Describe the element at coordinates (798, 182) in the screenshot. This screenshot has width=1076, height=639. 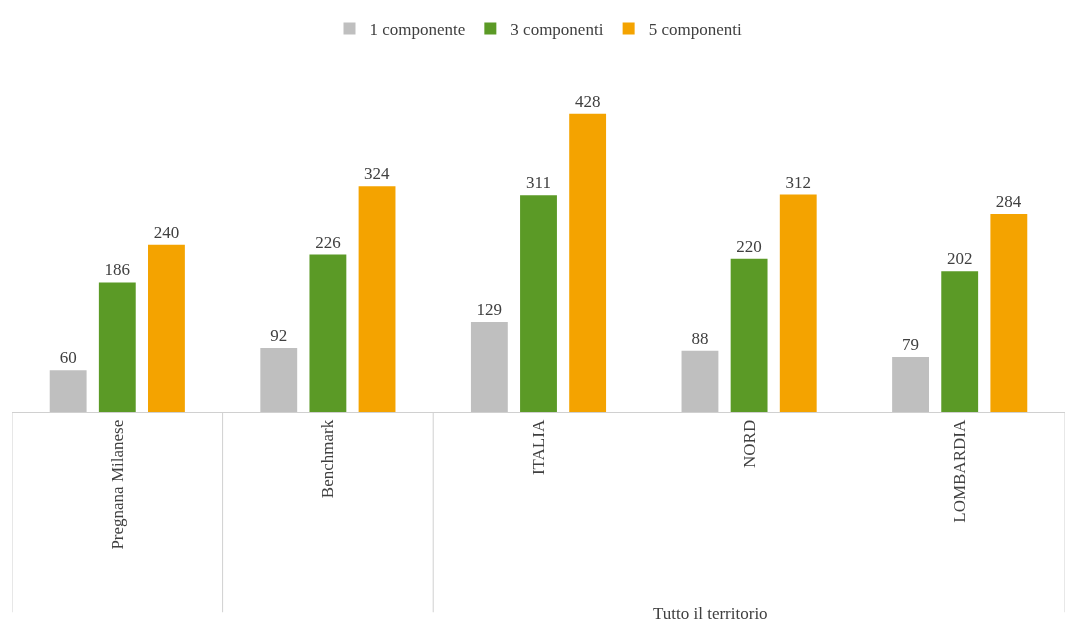
I see `data-label: 312` at that location.